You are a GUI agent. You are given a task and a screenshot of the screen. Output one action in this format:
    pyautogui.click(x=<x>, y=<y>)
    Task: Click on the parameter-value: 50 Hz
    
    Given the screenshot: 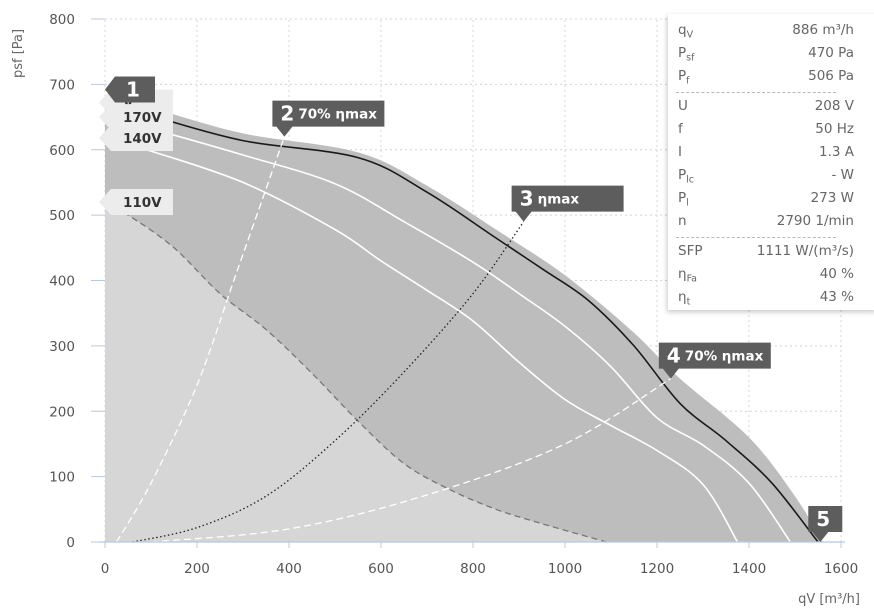 What is the action you would take?
    pyautogui.click(x=834, y=129)
    